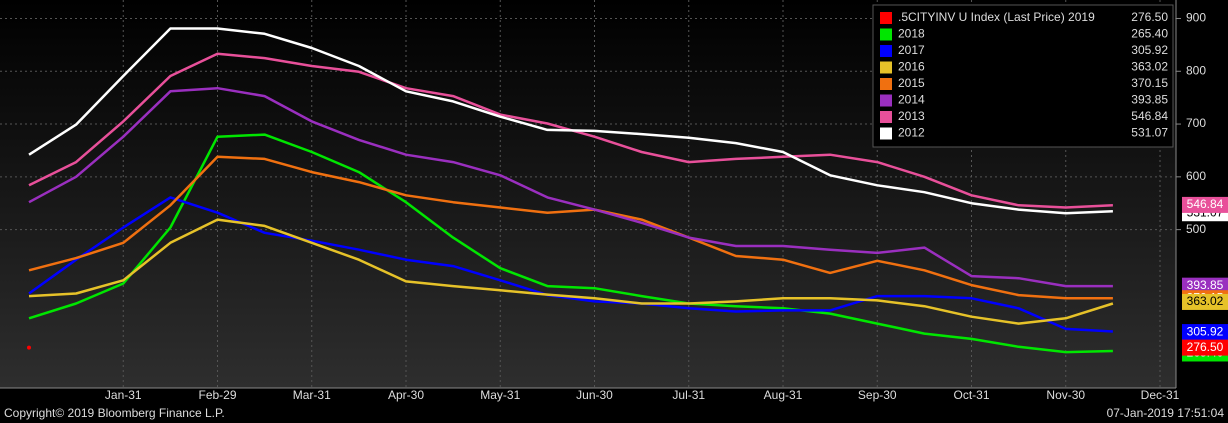  Describe the element at coordinates (114, 413) in the screenshot. I see `copyright: Copyright© 2019 Bloomberg Finance L.P.` at that location.